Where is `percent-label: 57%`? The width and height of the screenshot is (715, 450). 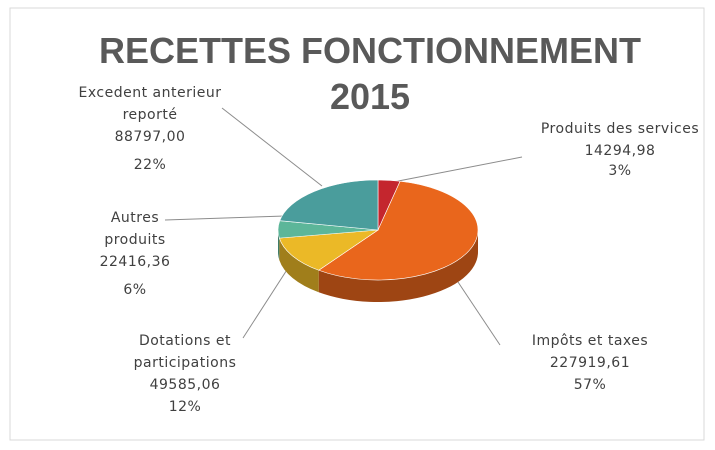 percent-label: 57% is located at coordinates (590, 385).